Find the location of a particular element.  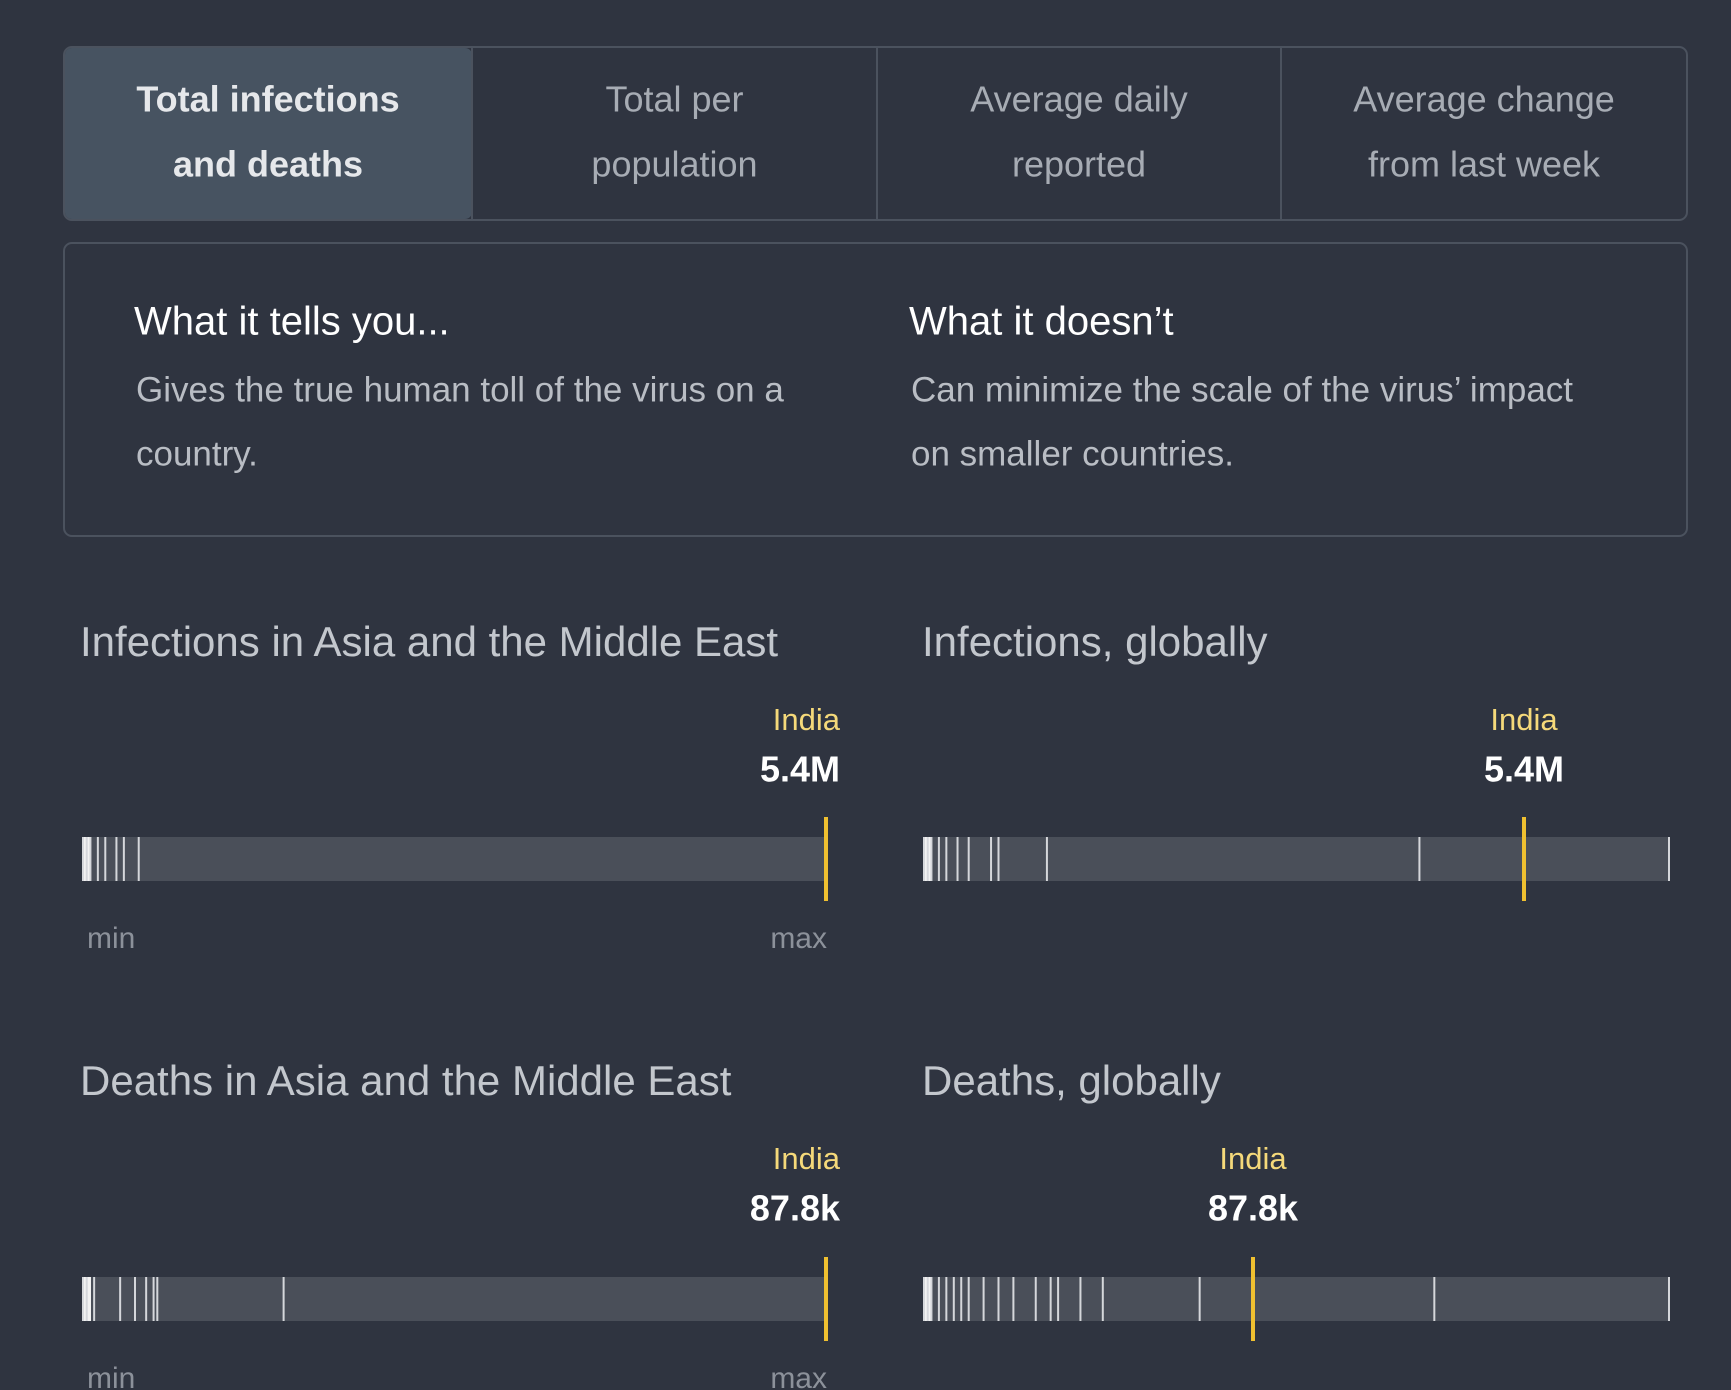

tab-label: Total infections is located at coordinates (267, 99).